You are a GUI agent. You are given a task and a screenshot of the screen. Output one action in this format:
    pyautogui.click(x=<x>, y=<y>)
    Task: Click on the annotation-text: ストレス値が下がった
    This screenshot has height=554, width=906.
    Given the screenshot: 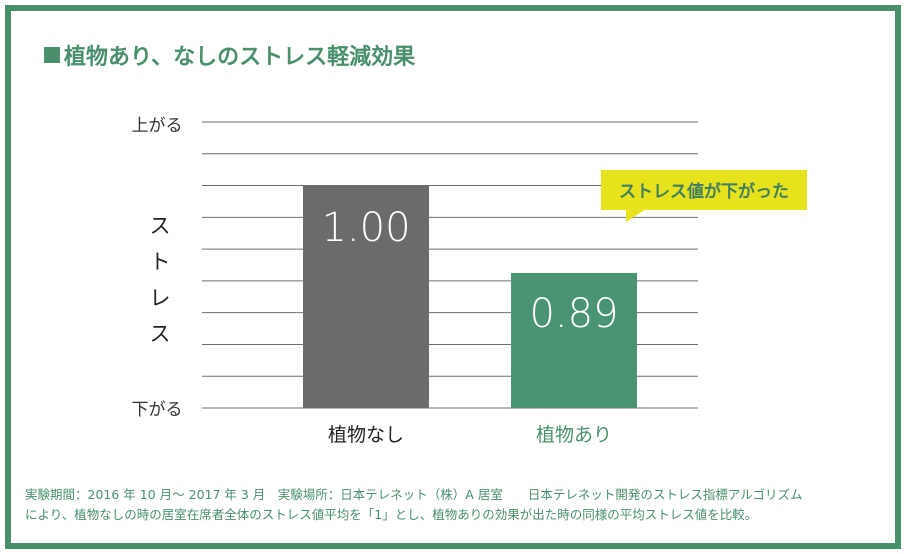 What is the action you would take?
    pyautogui.click(x=704, y=191)
    